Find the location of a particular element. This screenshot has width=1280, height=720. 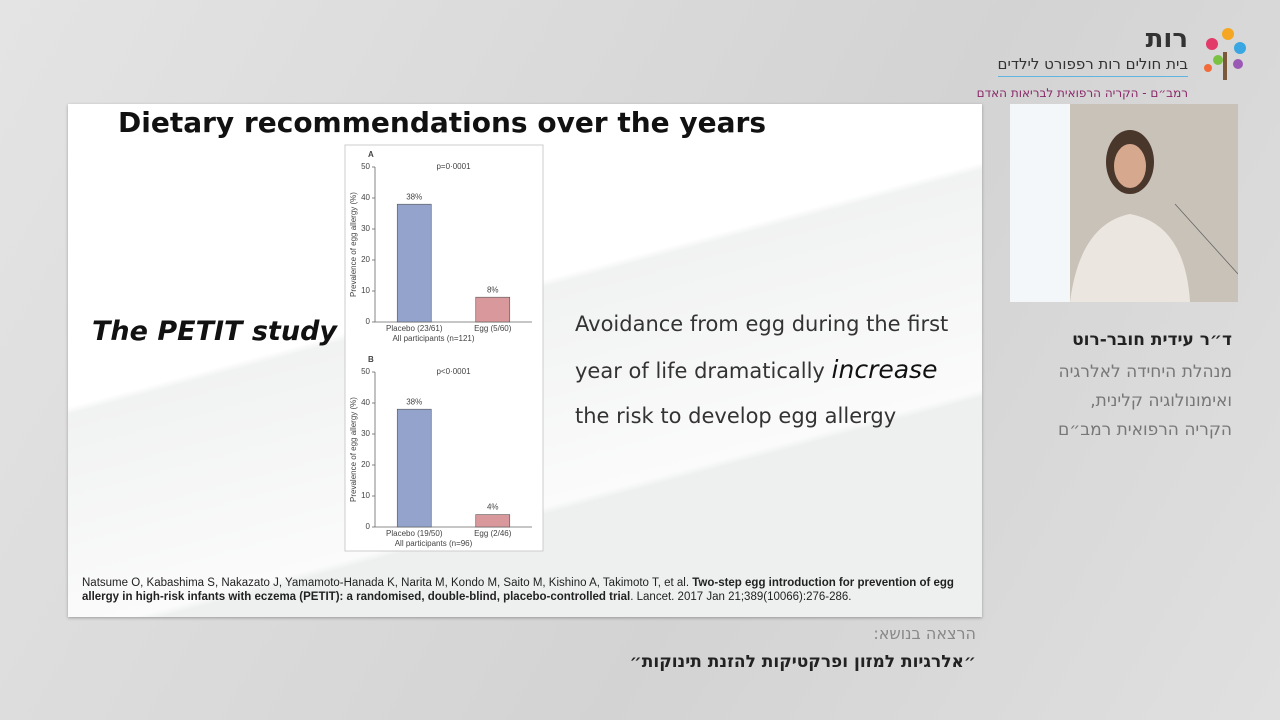

x-tick-label: Egg (2/46) is located at coordinates (493, 533).